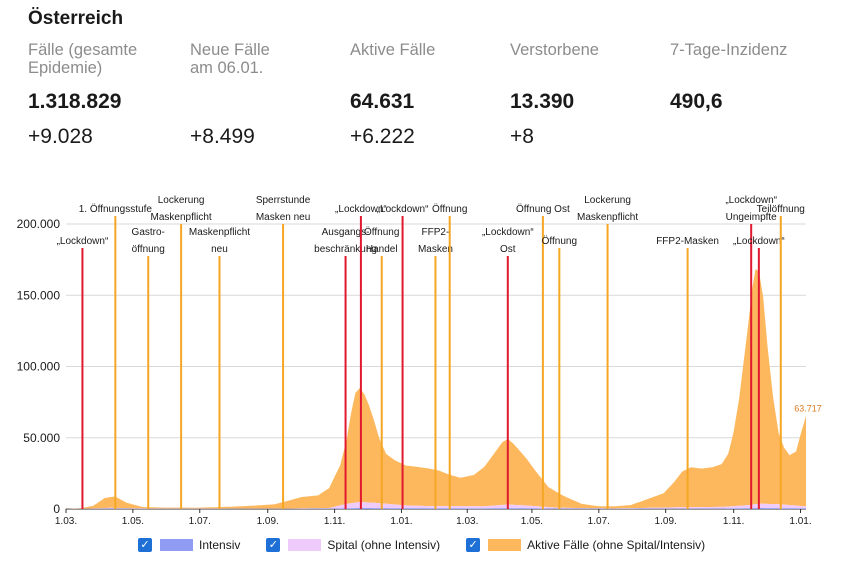  Describe the element at coordinates (283, 200) in the screenshot. I see `event-label-line: Sperrstunde` at that location.